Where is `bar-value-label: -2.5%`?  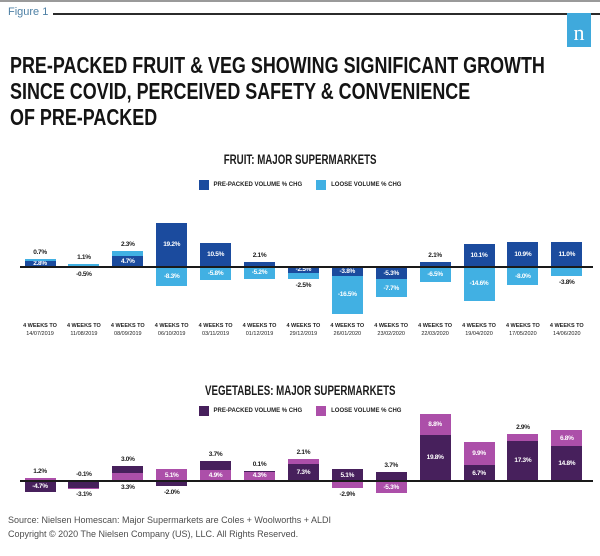
bar-value-label: -2.5% is located at coordinates (303, 285).